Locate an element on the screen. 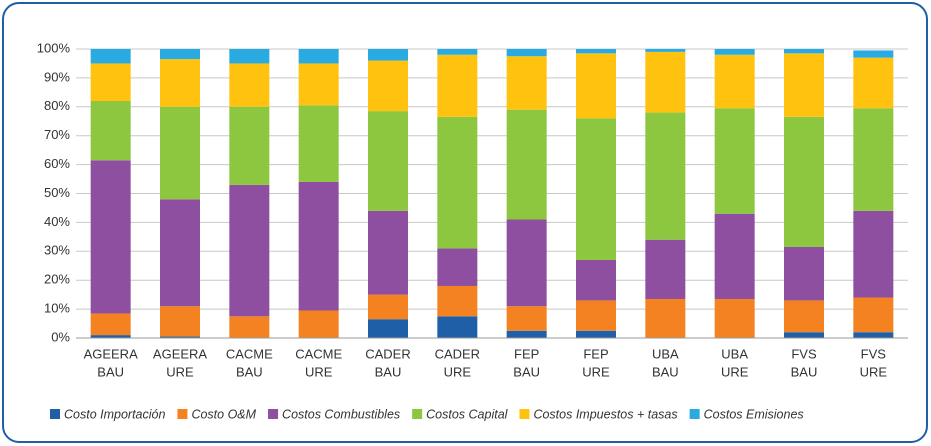 Image resolution: width=931 pixels, height=446 pixels. y-tick-label: 80% is located at coordinates (57, 105).